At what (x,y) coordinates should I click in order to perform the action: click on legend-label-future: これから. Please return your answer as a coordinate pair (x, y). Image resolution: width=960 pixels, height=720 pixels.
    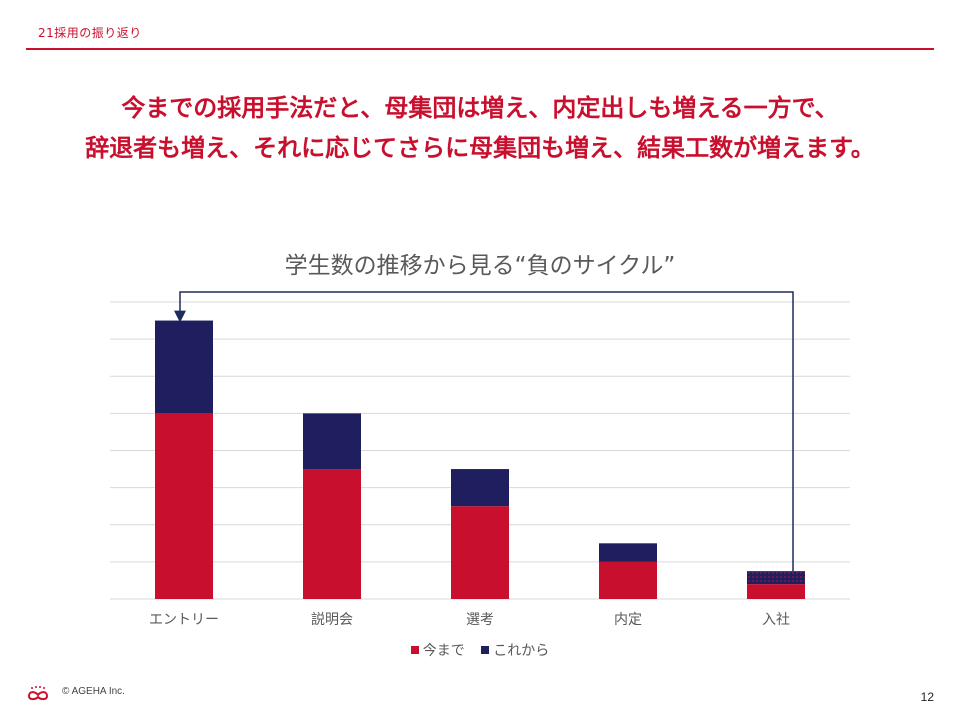
    Looking at the image, I should click on (521, 651).